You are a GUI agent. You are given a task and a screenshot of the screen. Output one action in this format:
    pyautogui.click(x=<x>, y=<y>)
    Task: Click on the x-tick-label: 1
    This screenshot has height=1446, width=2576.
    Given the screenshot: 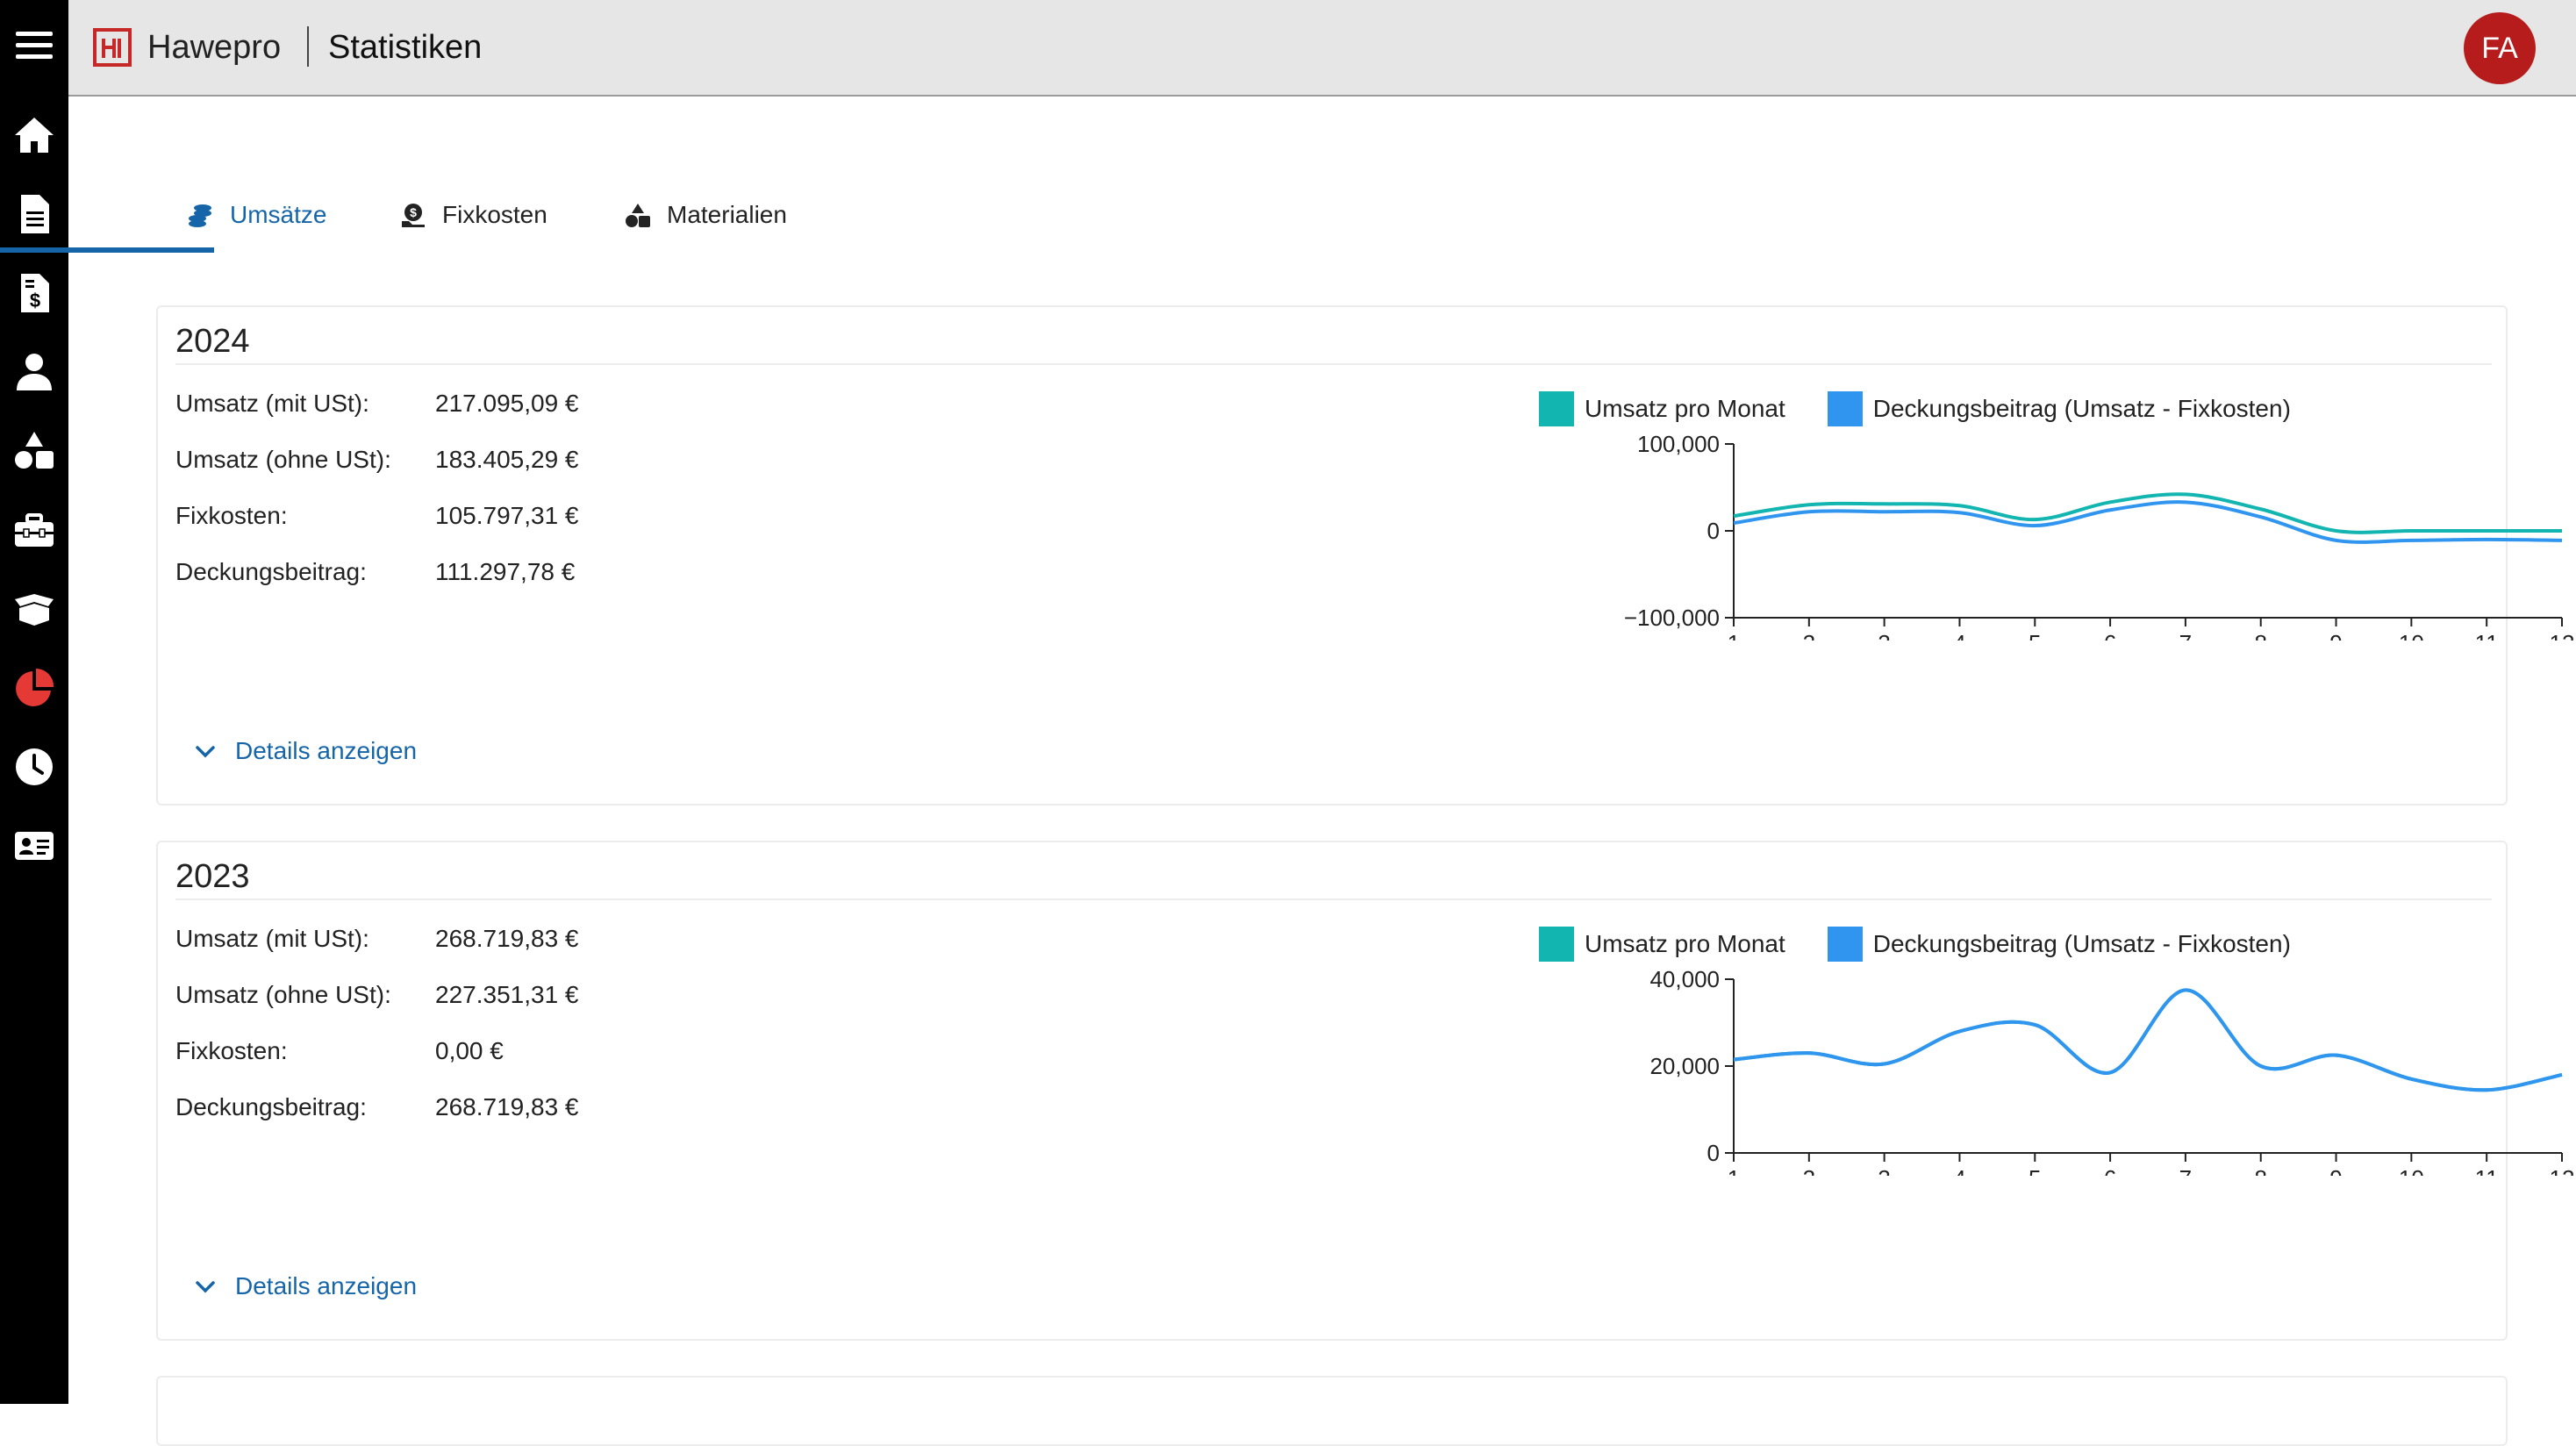 What is the action you would take?
    pyautogui.click(x=1734, y=635)
    